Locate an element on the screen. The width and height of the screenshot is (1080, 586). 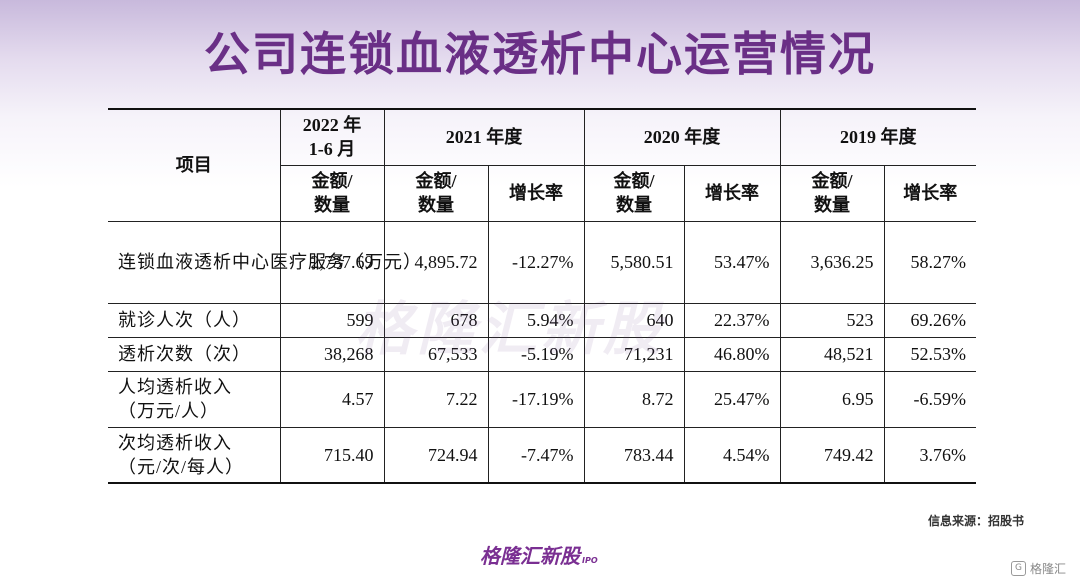
brand-tag: IPO is located at coordinates (590, 560).